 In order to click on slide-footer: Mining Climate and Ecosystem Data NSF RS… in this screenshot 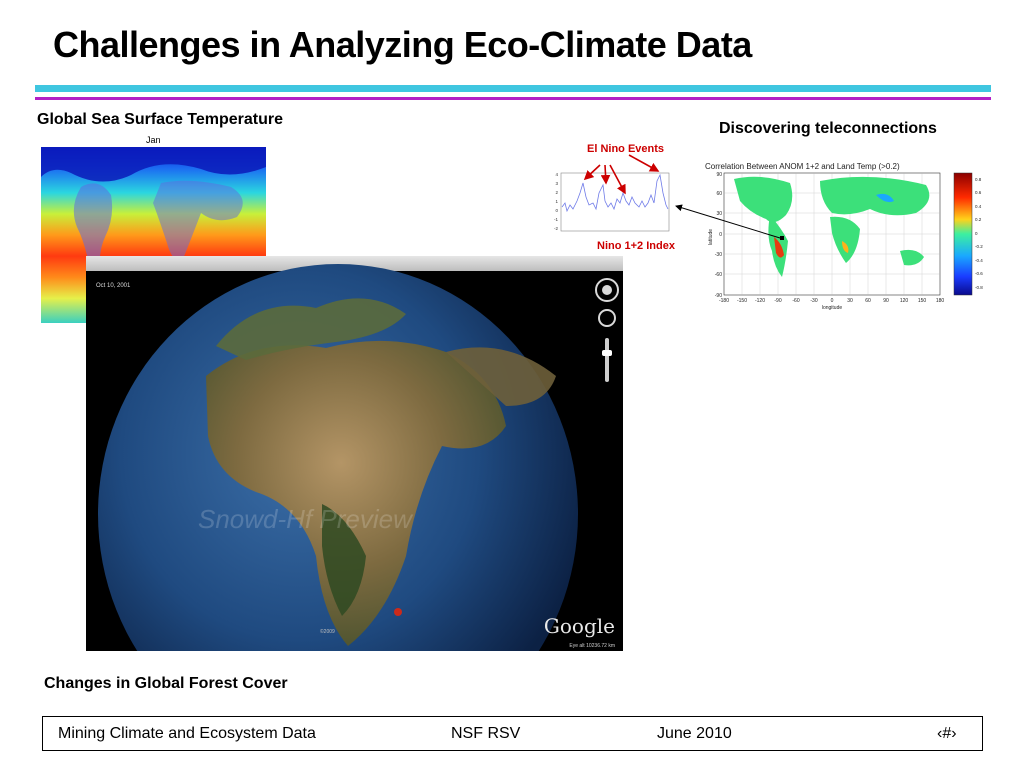, I will do `click(512, 733)`.